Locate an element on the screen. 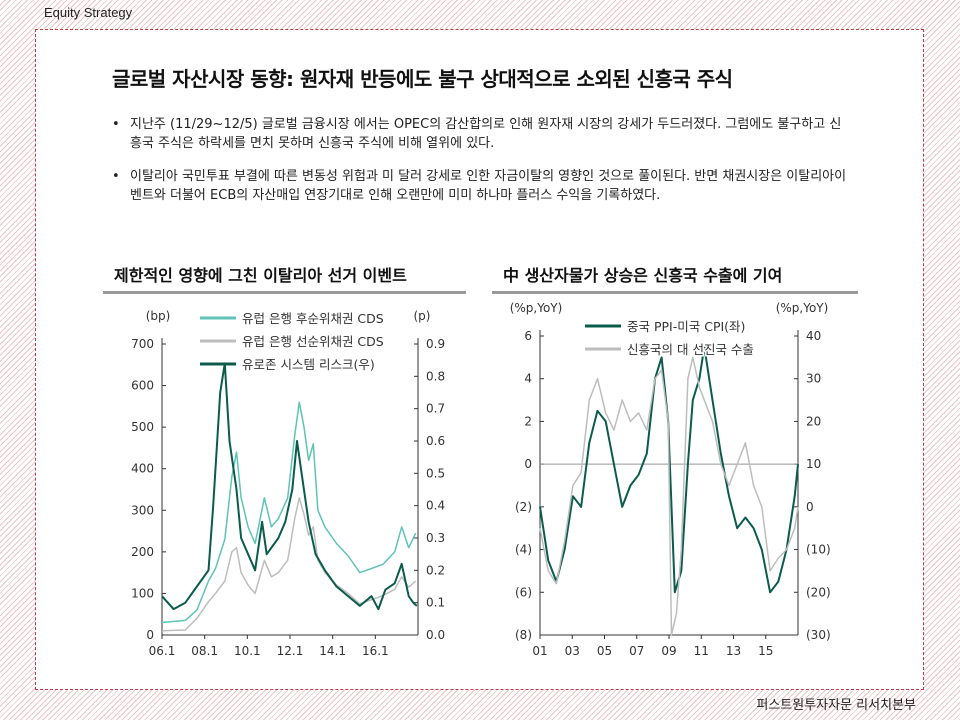 The height and width of the screenshot is (720, 960). left-tick-label: 500 is located at coordinates (142, 427).